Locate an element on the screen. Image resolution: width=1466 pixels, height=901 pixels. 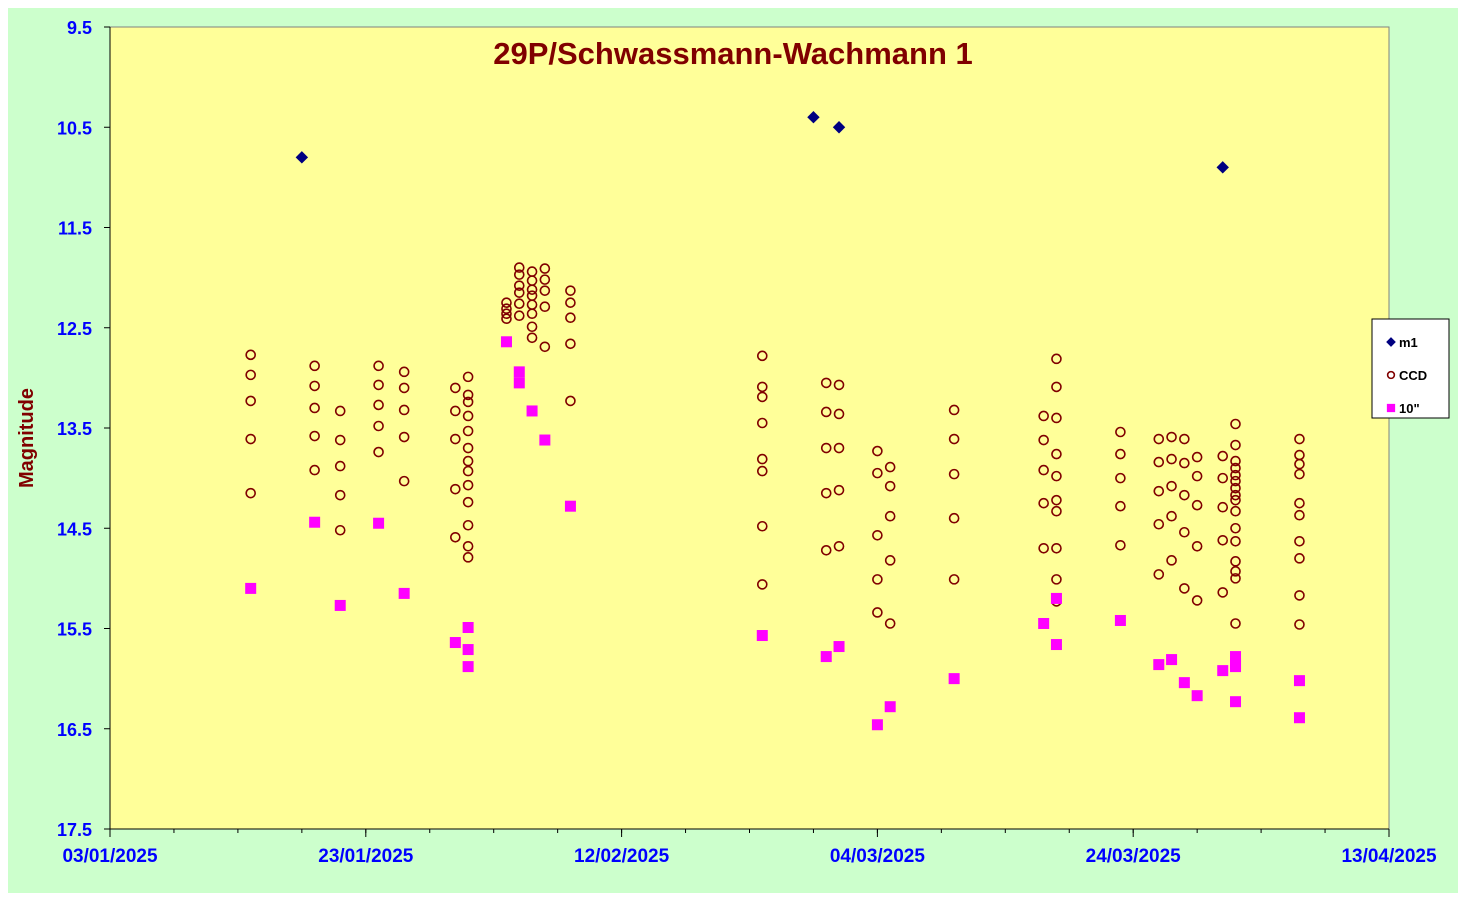
y-tick-label: 15.5 is located at coordinates (74, 630).